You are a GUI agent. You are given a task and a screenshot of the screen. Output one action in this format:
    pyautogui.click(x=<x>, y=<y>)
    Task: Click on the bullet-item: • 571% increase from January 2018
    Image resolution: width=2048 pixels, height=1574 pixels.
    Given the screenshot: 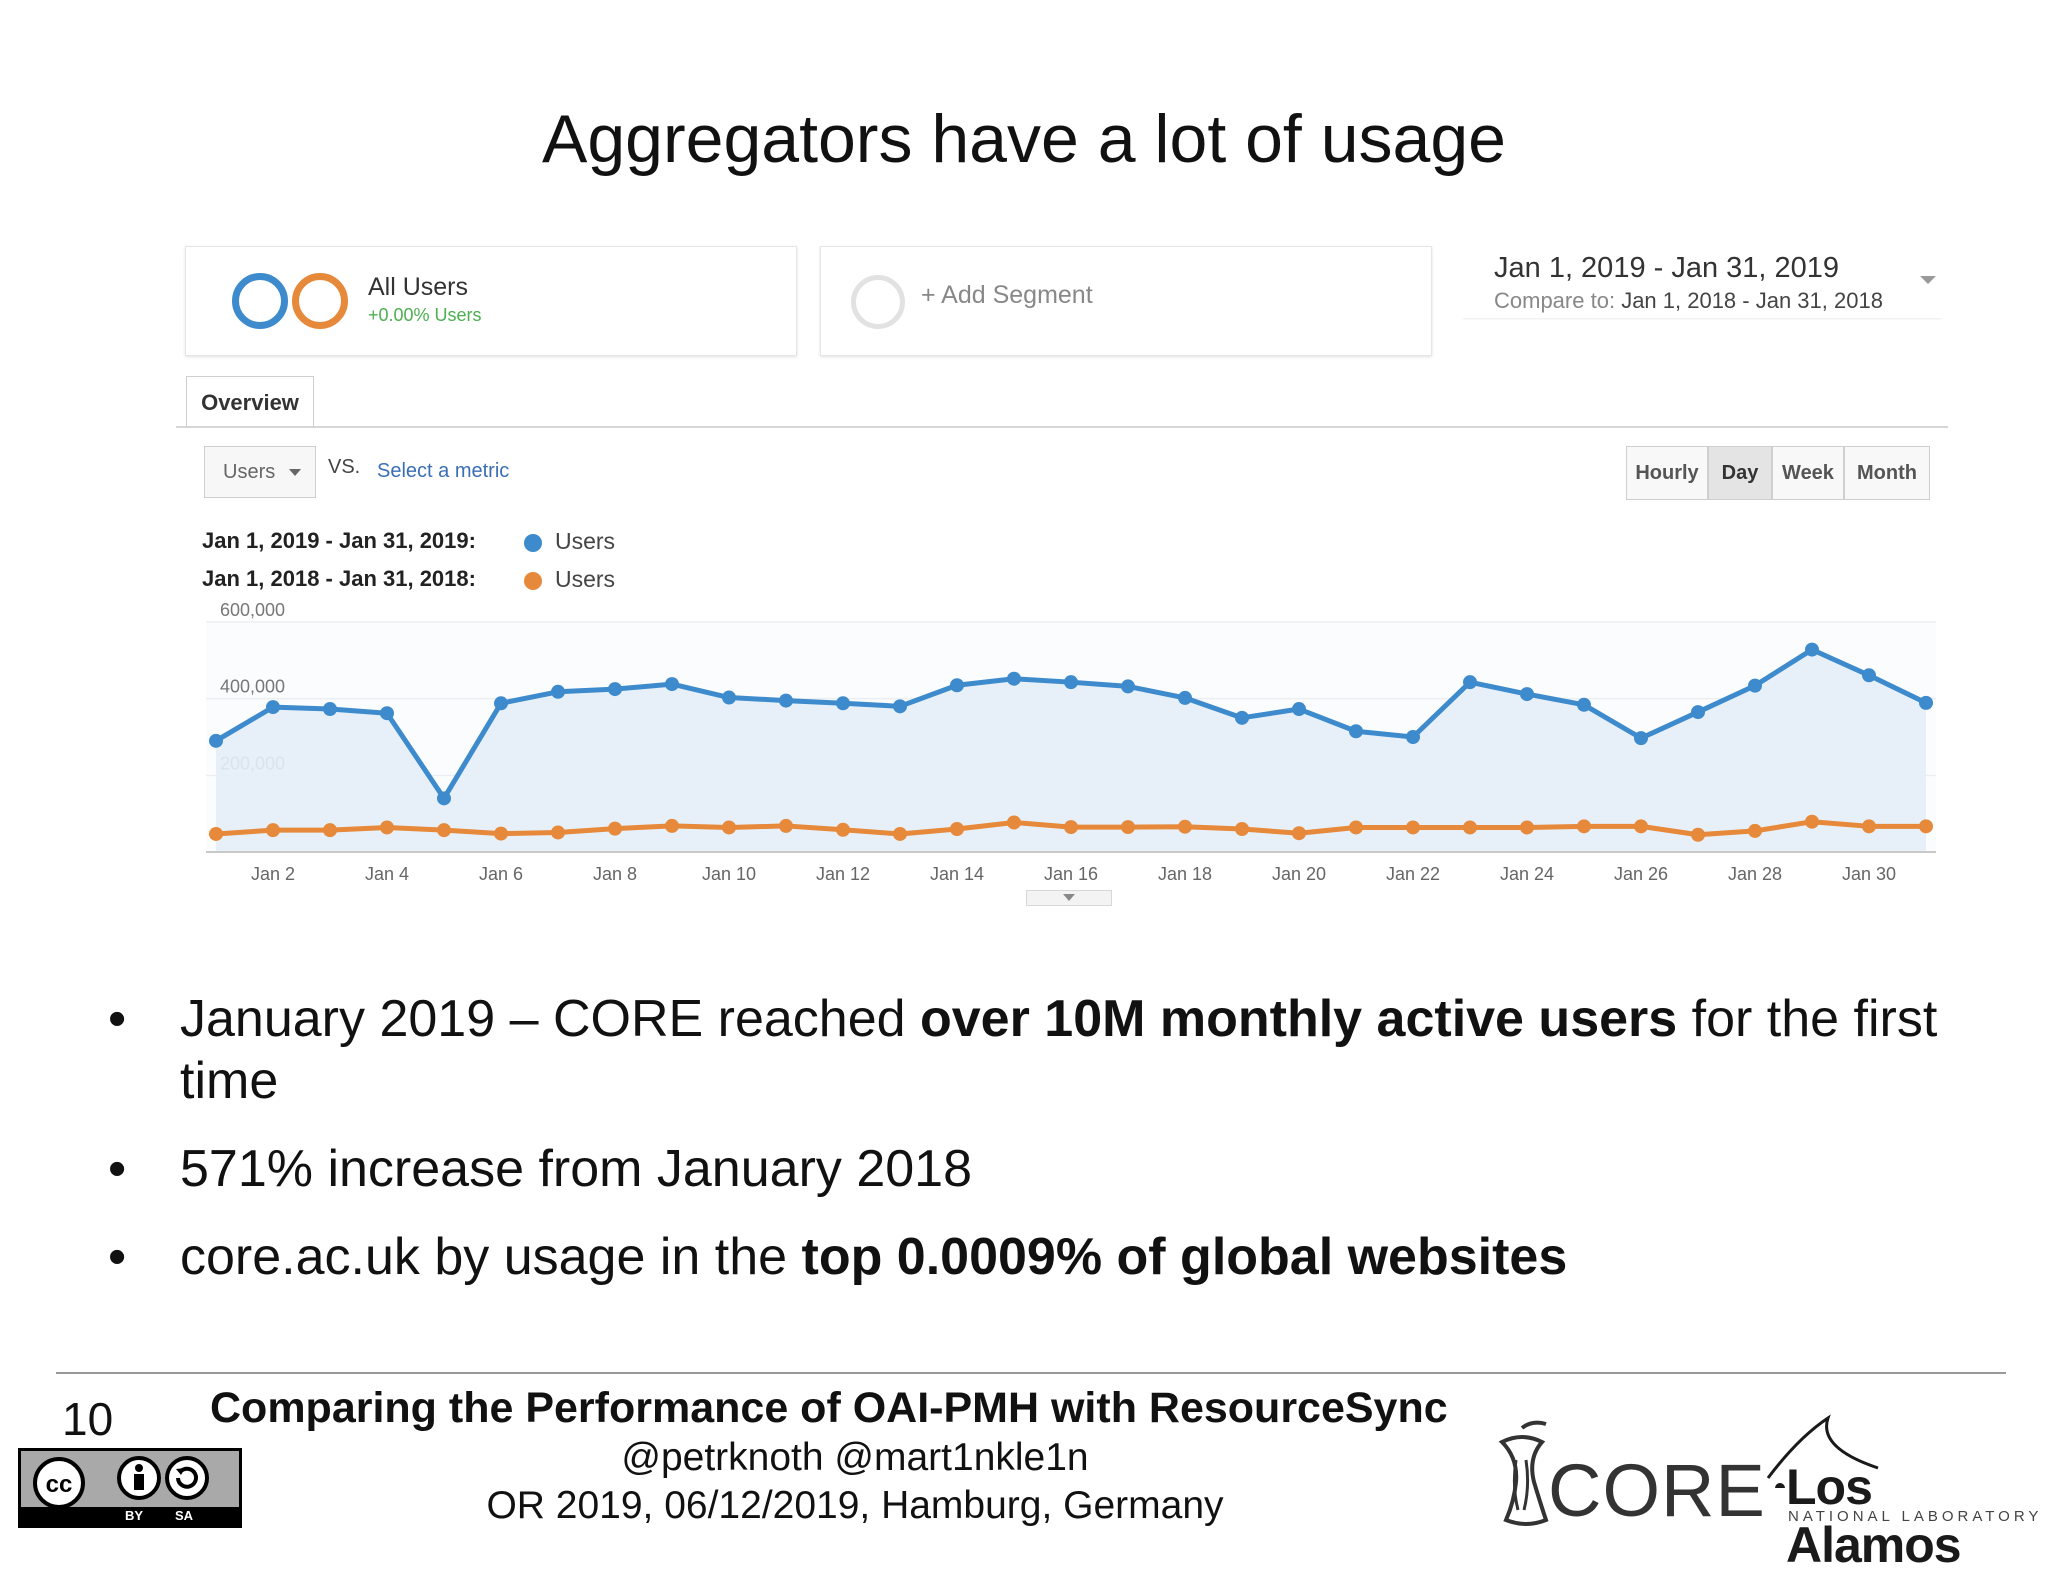 What is the action you would take?
    pyautogui.click(x=1030, y=1169)
    